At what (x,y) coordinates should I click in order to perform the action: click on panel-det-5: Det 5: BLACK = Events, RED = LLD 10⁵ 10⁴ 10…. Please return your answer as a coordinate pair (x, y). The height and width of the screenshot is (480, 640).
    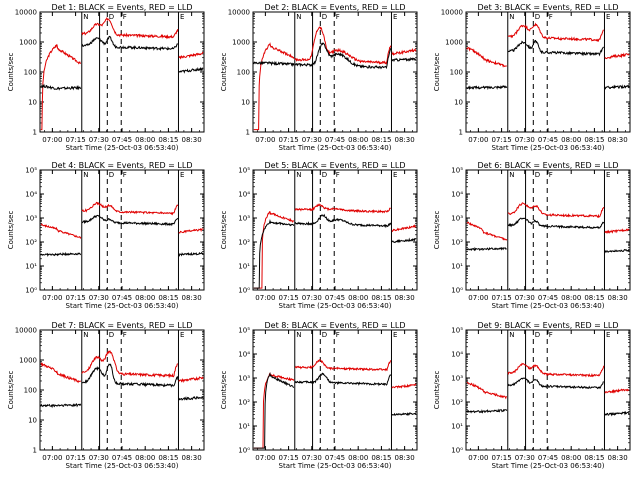
    Looking at the image, I should click on (319, 235).